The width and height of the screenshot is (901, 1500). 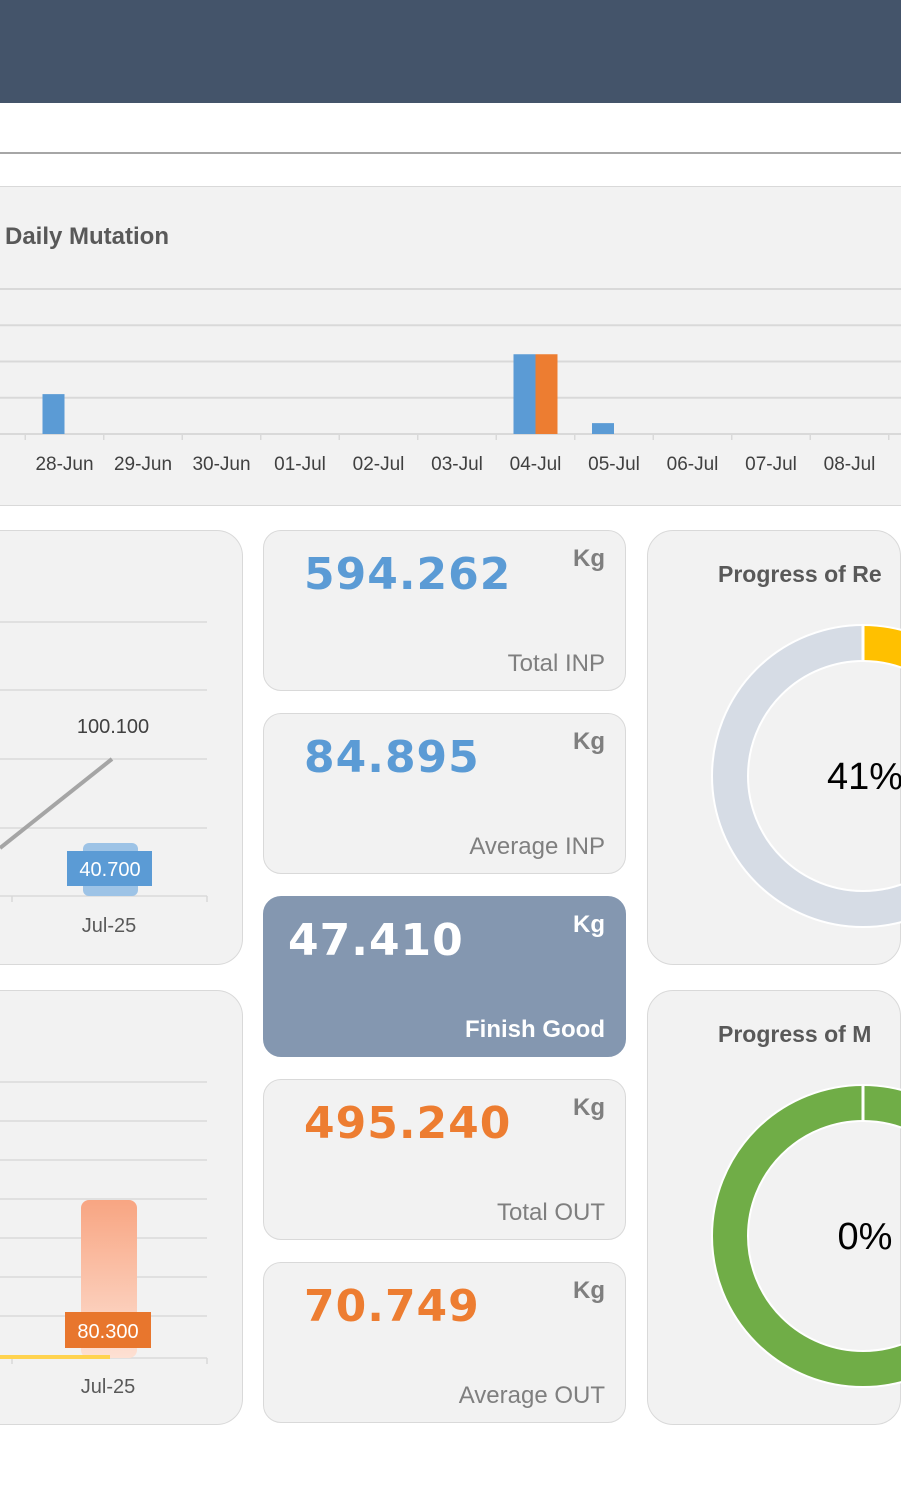 I want to click on daily-mutation-title: Daily Mutation, so click(x=87, y=236).